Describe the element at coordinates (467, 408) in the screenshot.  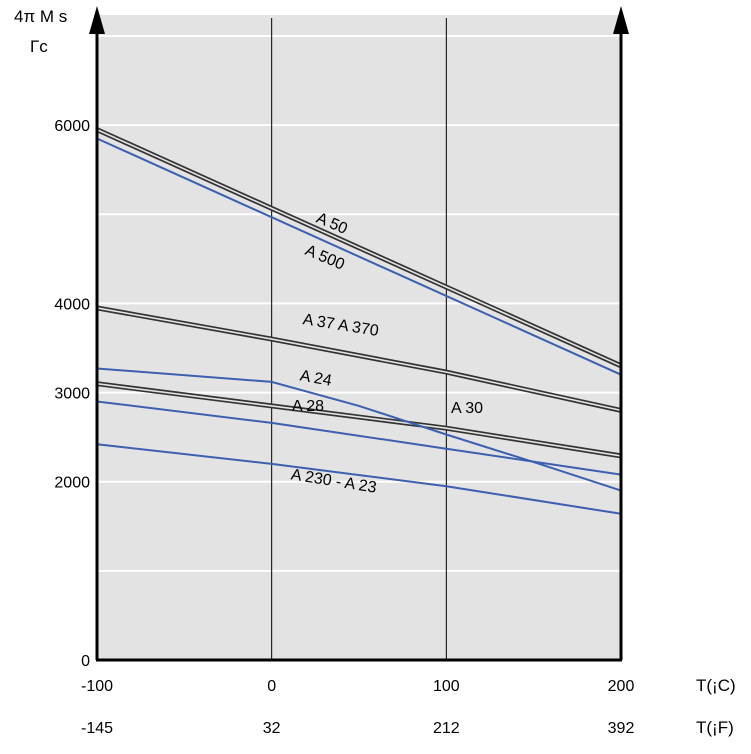
I see `series-label: A 30` at that location.